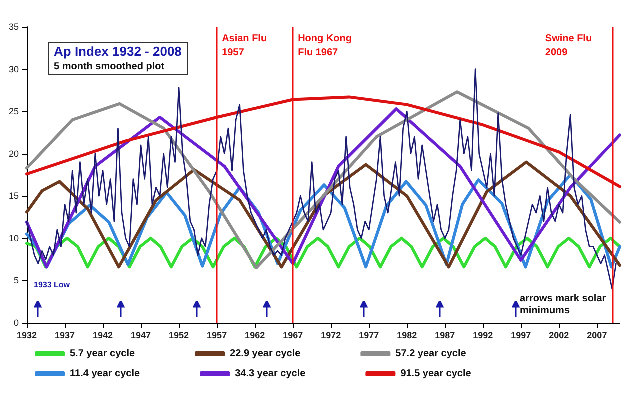  I want to click on legend-label: 34.3 year cycle, so click(270, 374).